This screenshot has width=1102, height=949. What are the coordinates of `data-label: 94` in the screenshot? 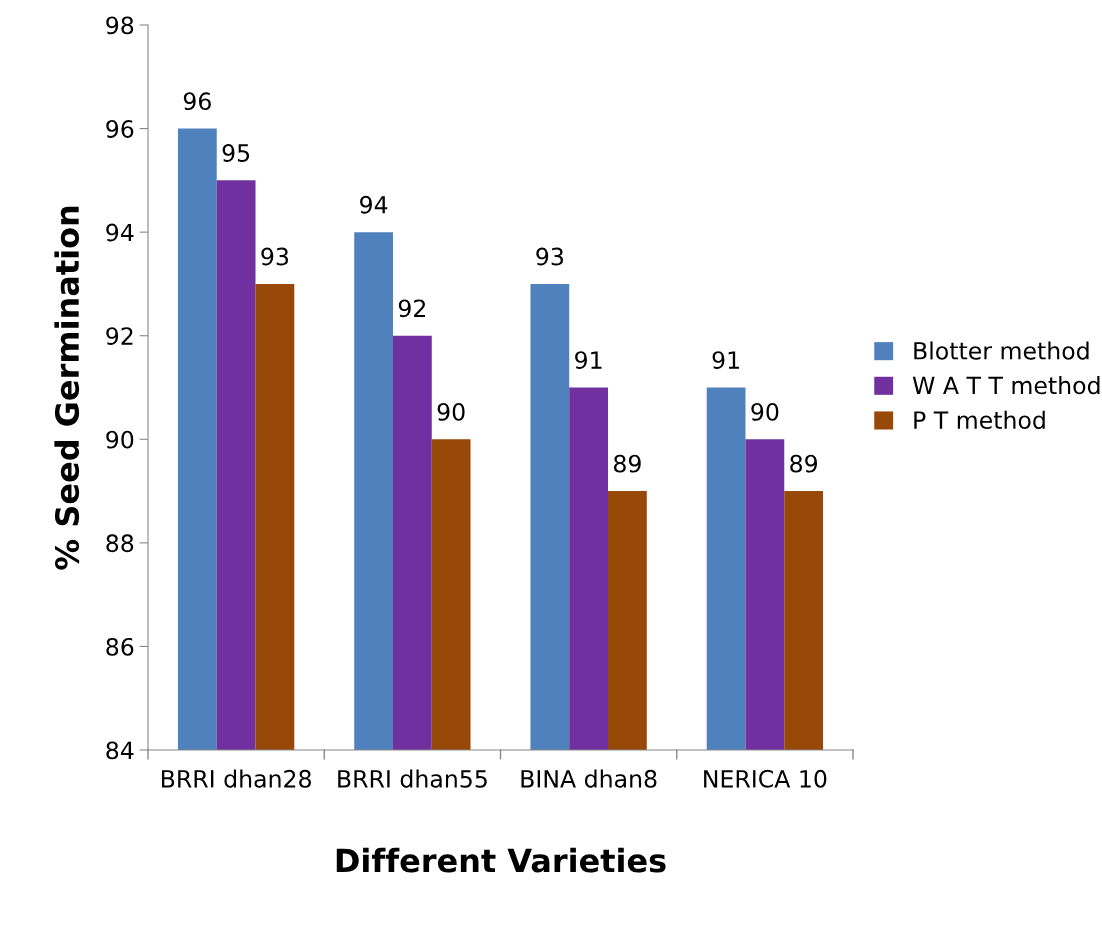 It's located at (374, 204).